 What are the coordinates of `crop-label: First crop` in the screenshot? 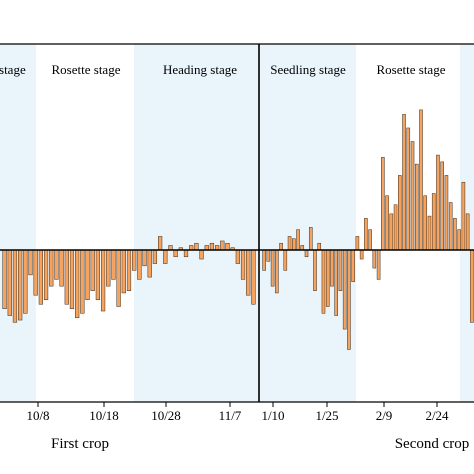 It's located at (80, 444).